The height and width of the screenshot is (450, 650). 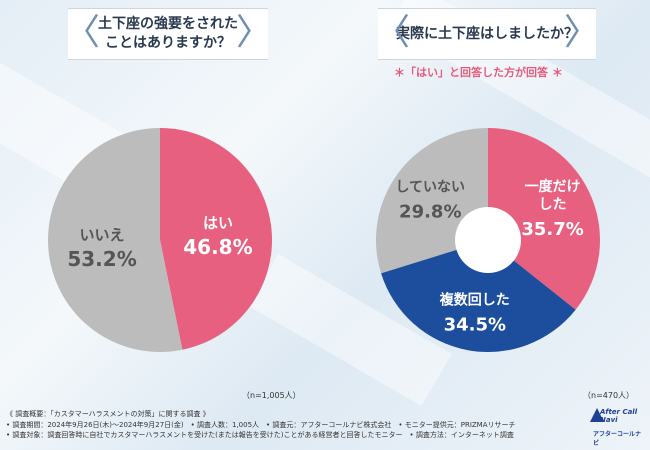 What do you see at coordinates (475, 324) in the screenshot?
I see `slice-value: 34.5%` at bounding box center [475, 324].